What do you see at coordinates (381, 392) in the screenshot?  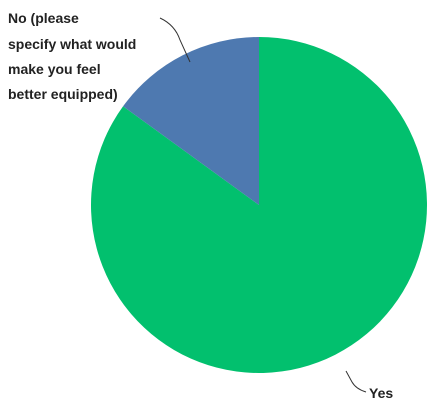 I see `yes-slice-label: Yes` at bounding box center [381, 392].